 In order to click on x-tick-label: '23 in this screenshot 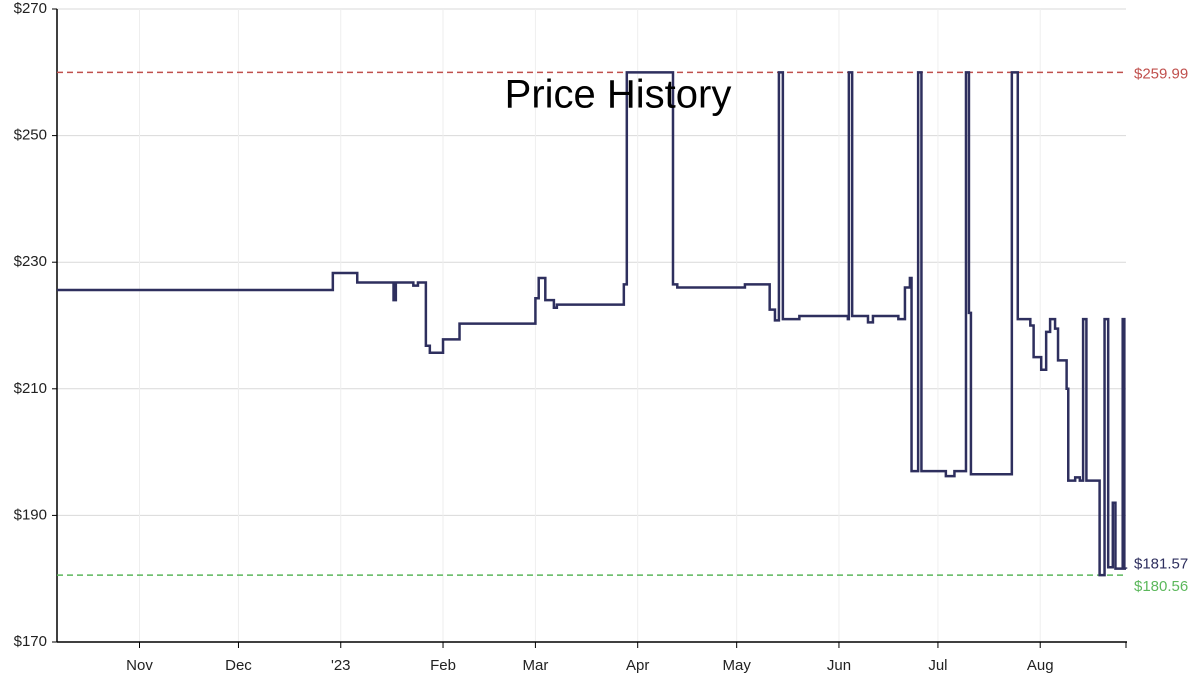, I will do `click(341, 665)`.